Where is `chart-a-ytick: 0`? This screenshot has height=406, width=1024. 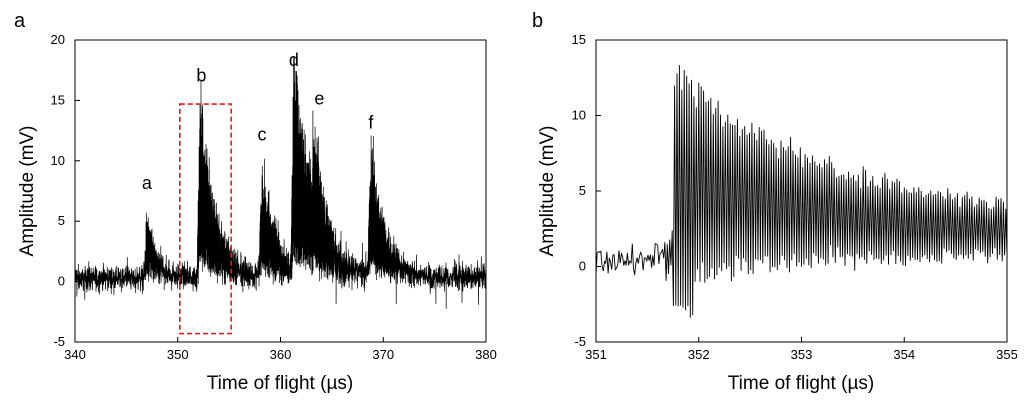
chart-a-ytick: 0 is located at coordinates (61, 281).